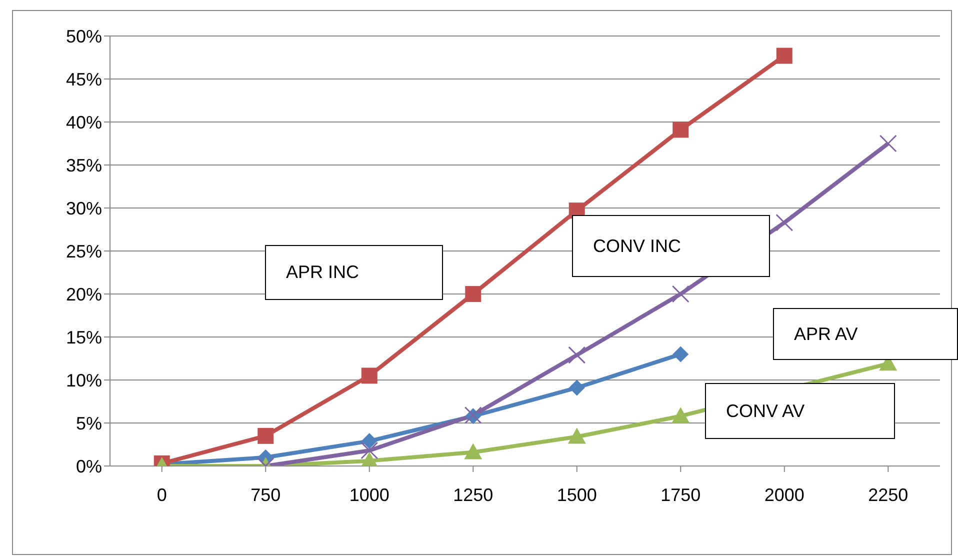 Image resolution: width=958 pixels, height=558 pixels. What do you see at coordinates (765, 411) in the screenshot?
I see `annotation: CONV AV` at bounding box center [765, 411].